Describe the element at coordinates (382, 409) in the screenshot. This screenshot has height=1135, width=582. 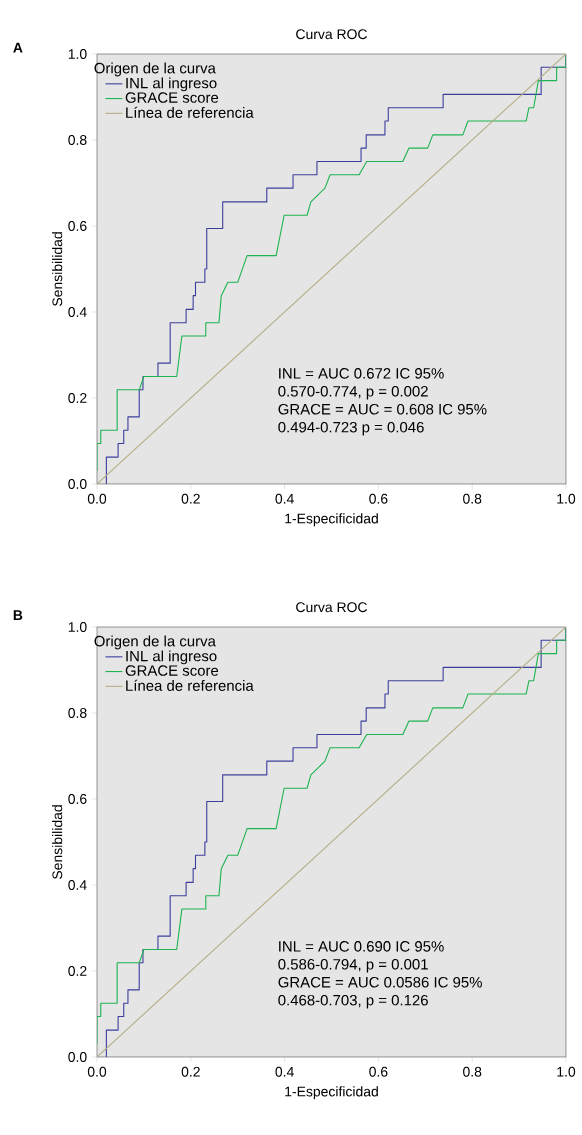
I see `annotation: GRACE = AUC = 0.608 IC 95%` at that location.